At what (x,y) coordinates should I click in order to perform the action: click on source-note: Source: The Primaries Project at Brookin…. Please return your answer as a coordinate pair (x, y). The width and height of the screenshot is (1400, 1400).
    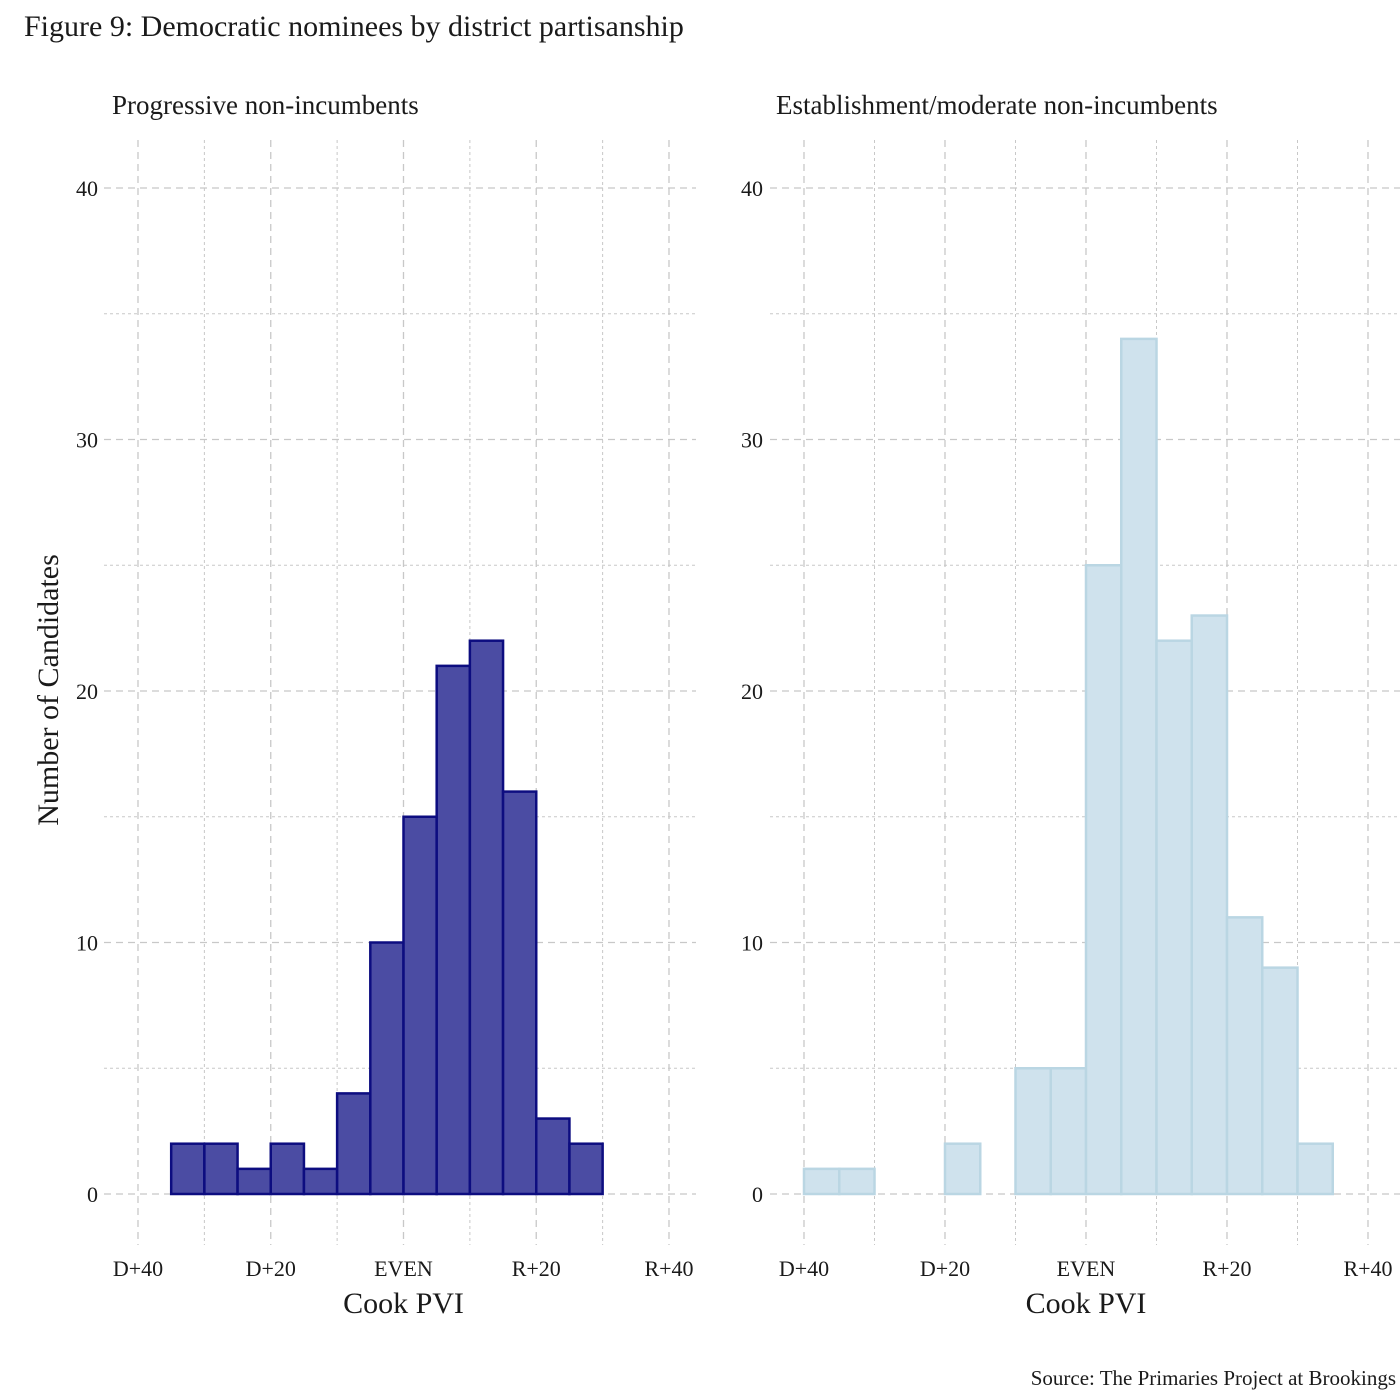
    Looking at the image, I should click on (1213, 1378).